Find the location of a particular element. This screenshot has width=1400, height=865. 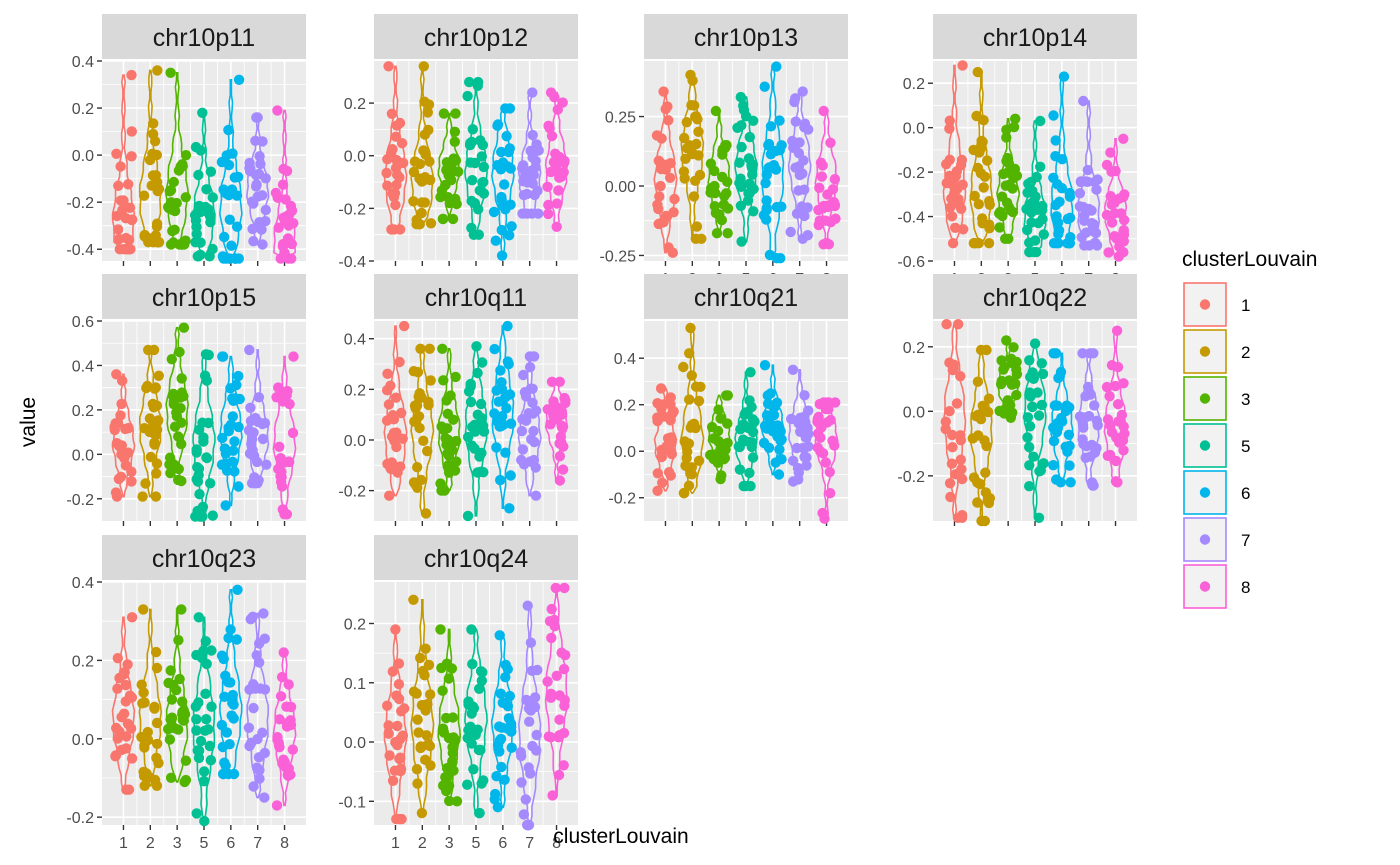

legend-entry-1: 1 is located at coordinates (1216, 304).